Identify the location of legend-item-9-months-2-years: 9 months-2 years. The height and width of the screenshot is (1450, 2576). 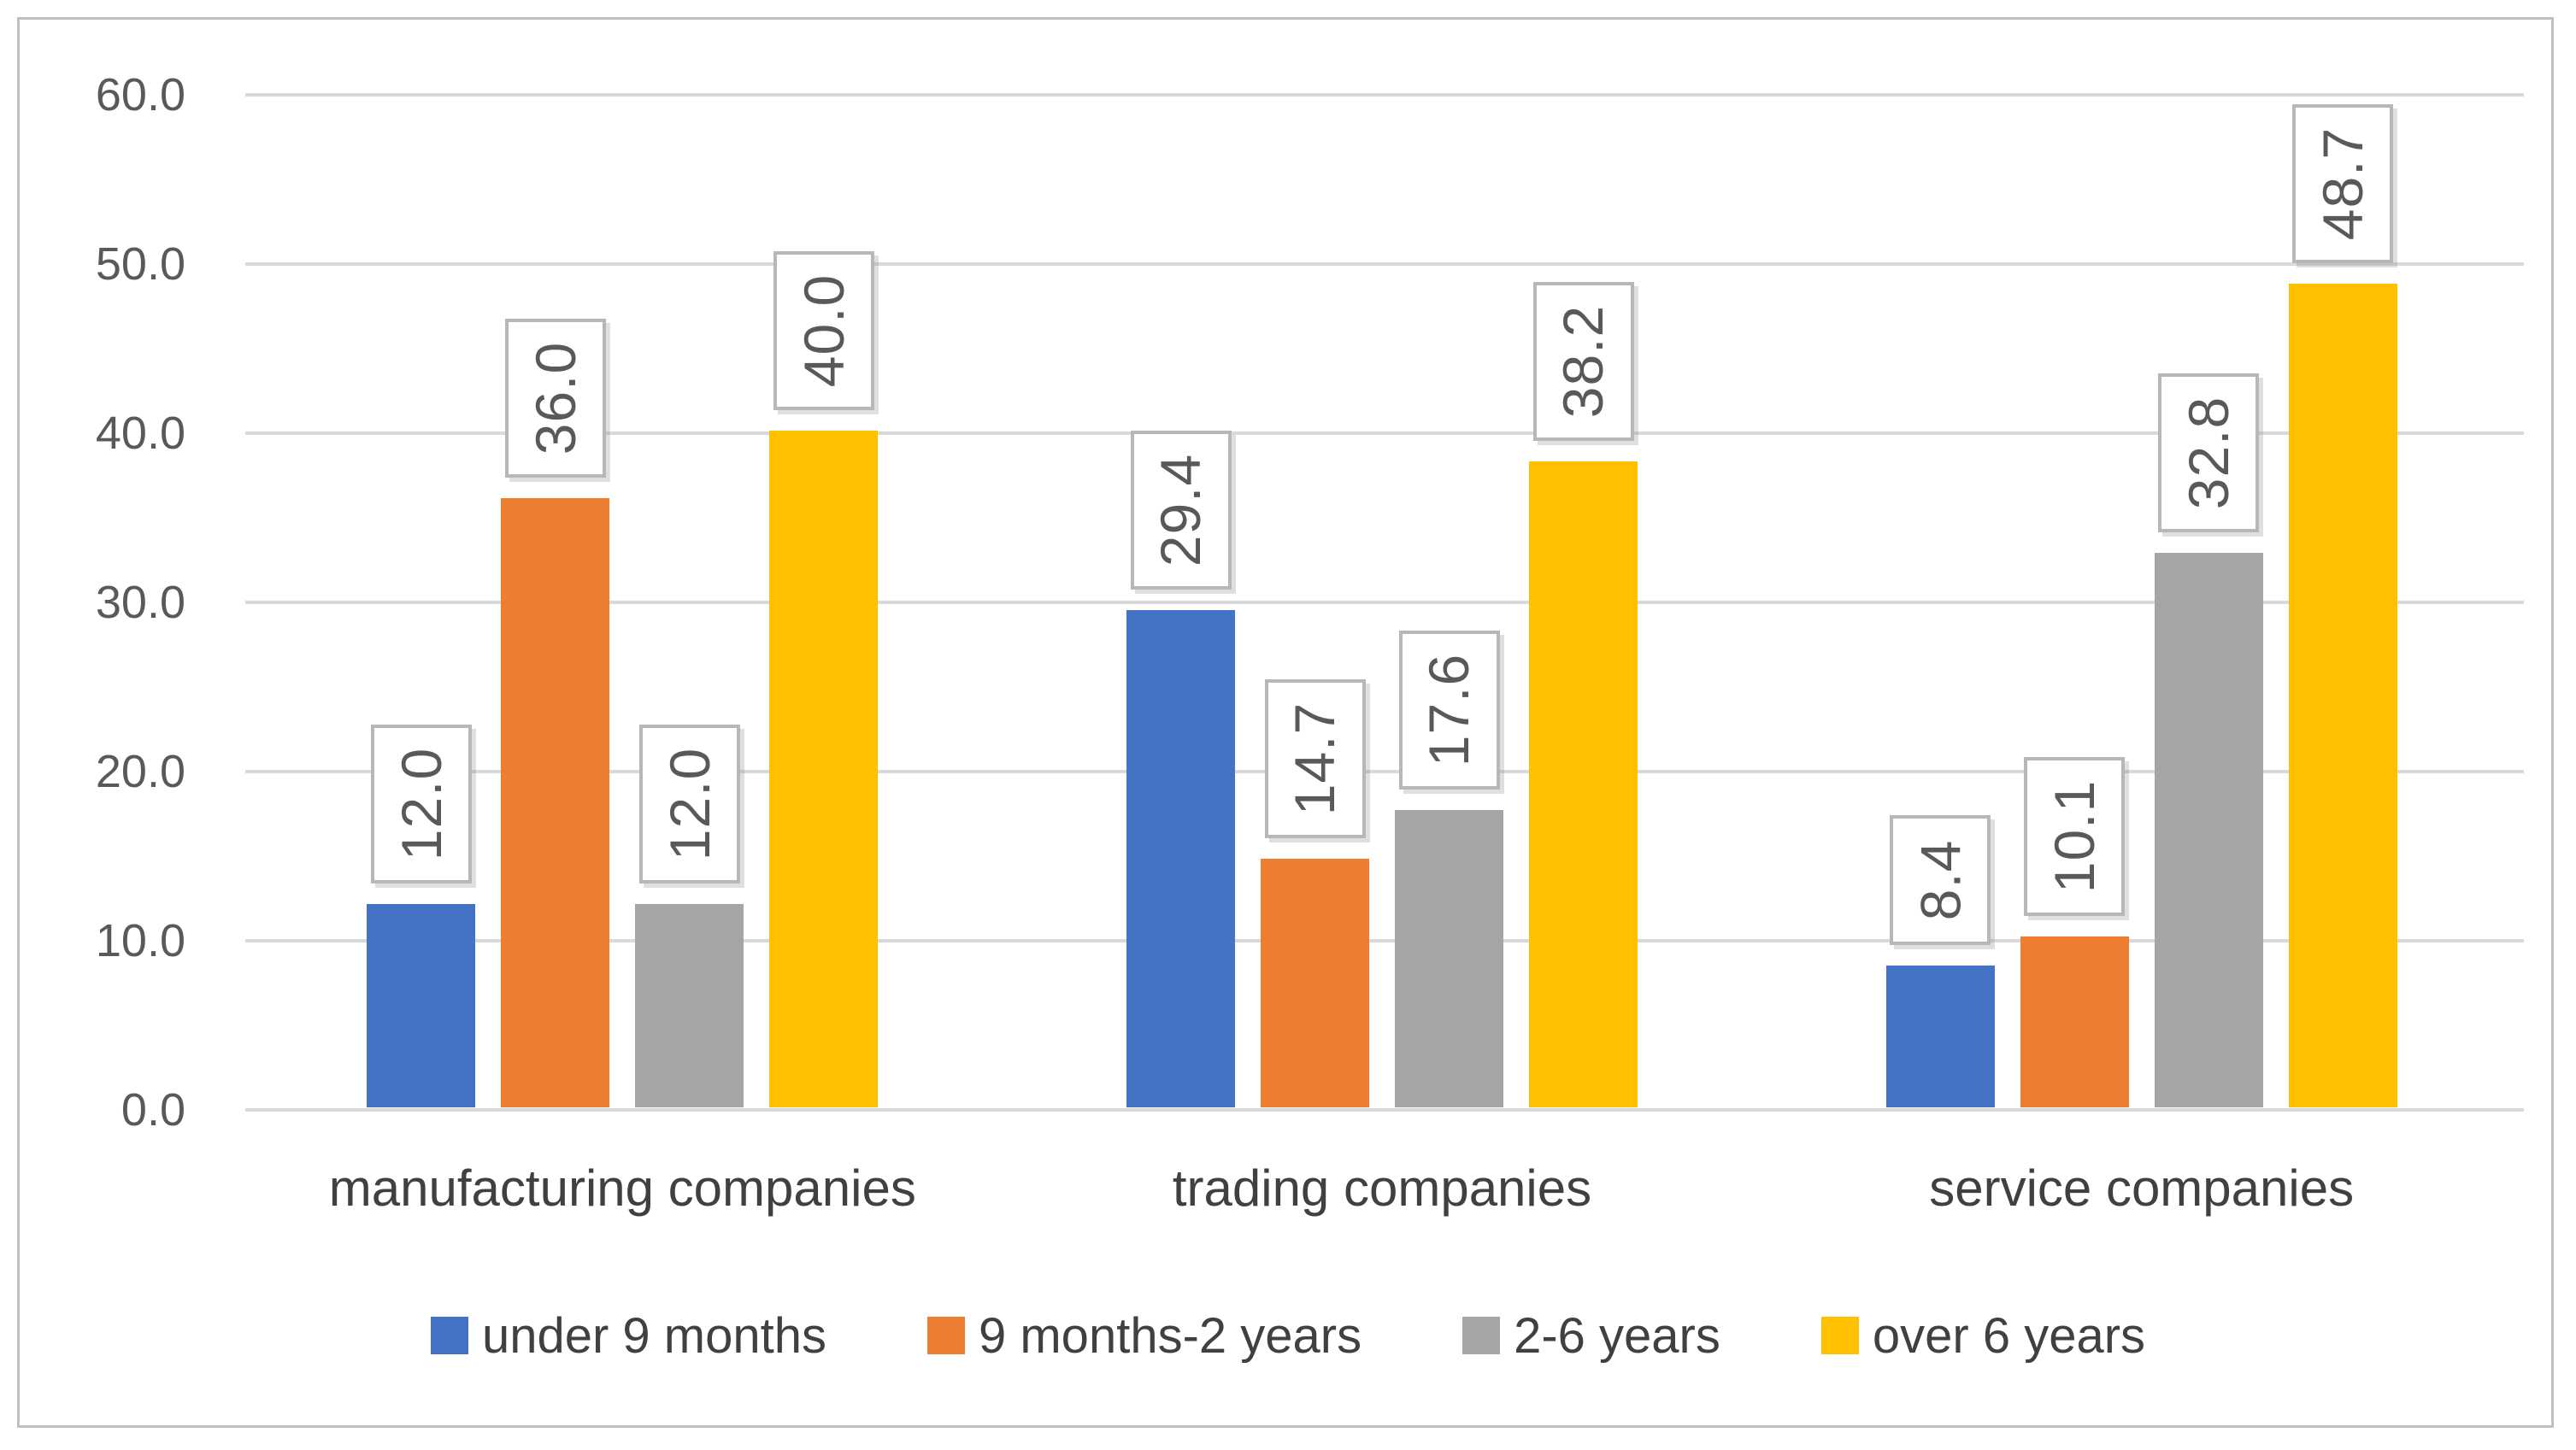
(1144, 1336).